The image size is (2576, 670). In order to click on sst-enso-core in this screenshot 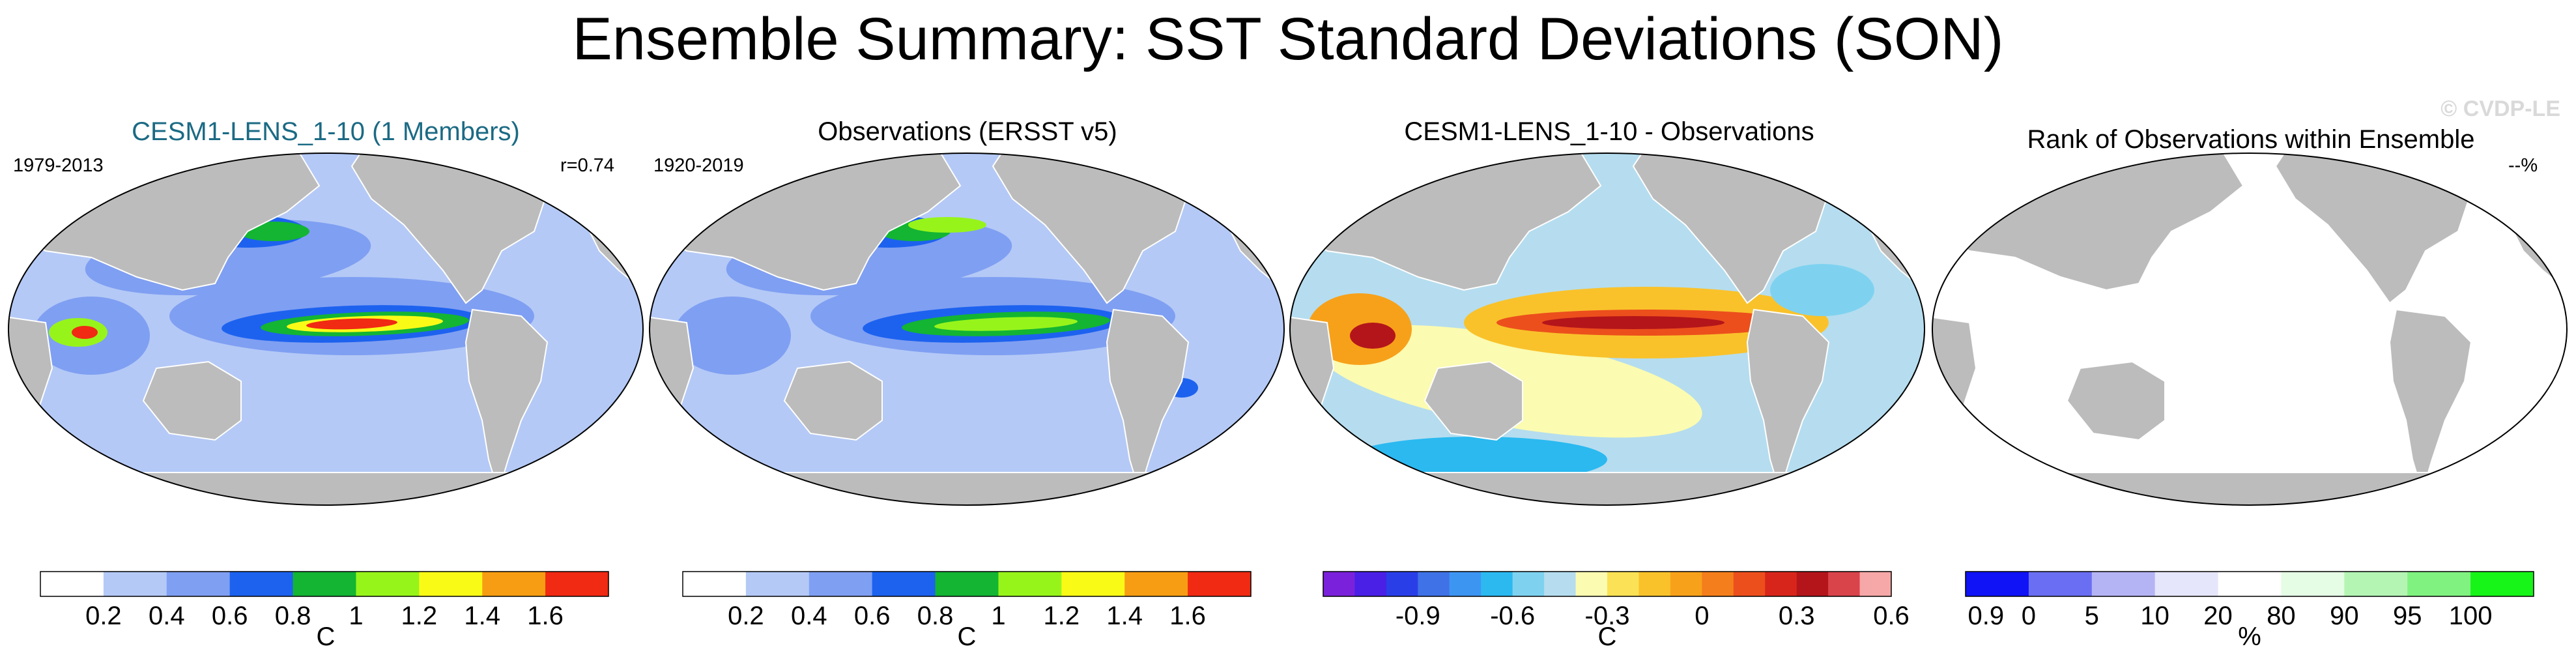, I will do `click(1006, 324)`.